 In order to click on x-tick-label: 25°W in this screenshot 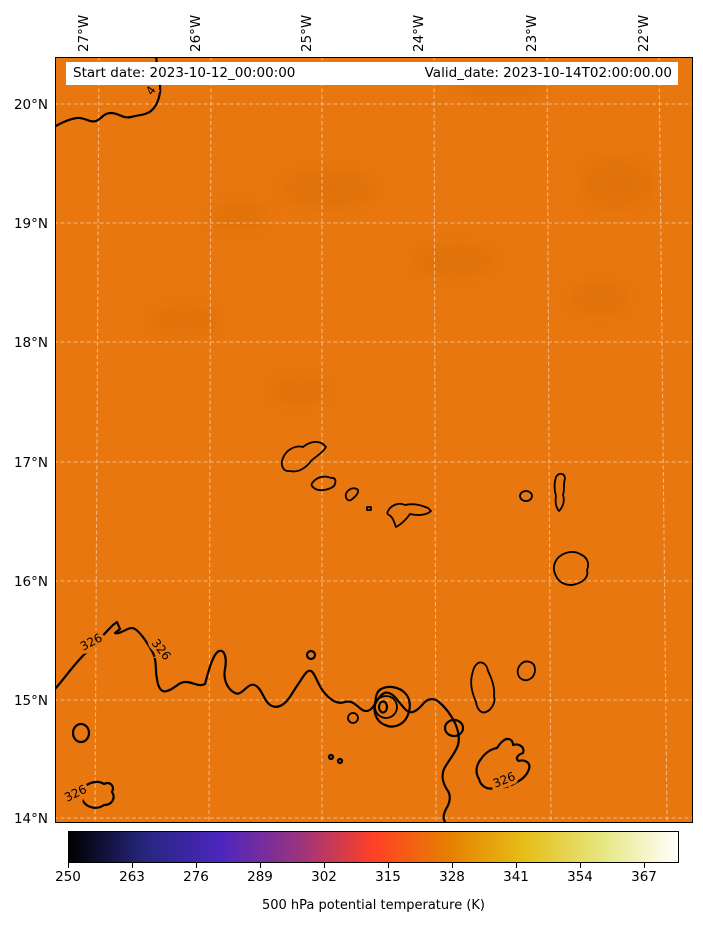, I will do `click(307, 33)`.